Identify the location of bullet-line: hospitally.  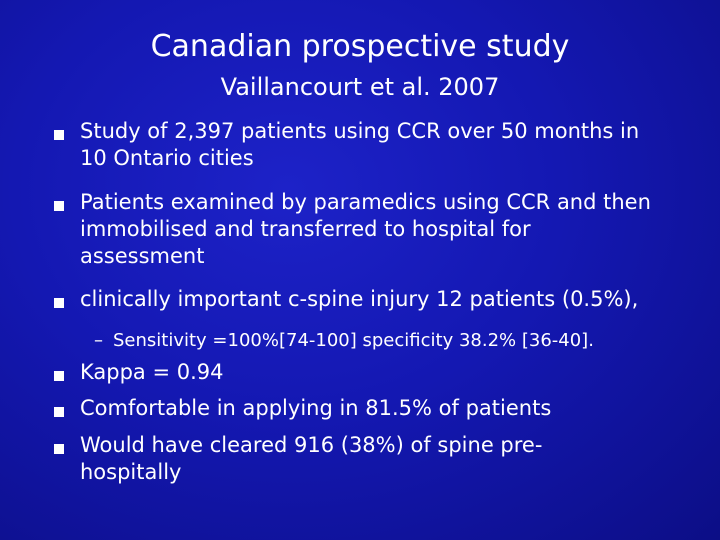
(131, 472).